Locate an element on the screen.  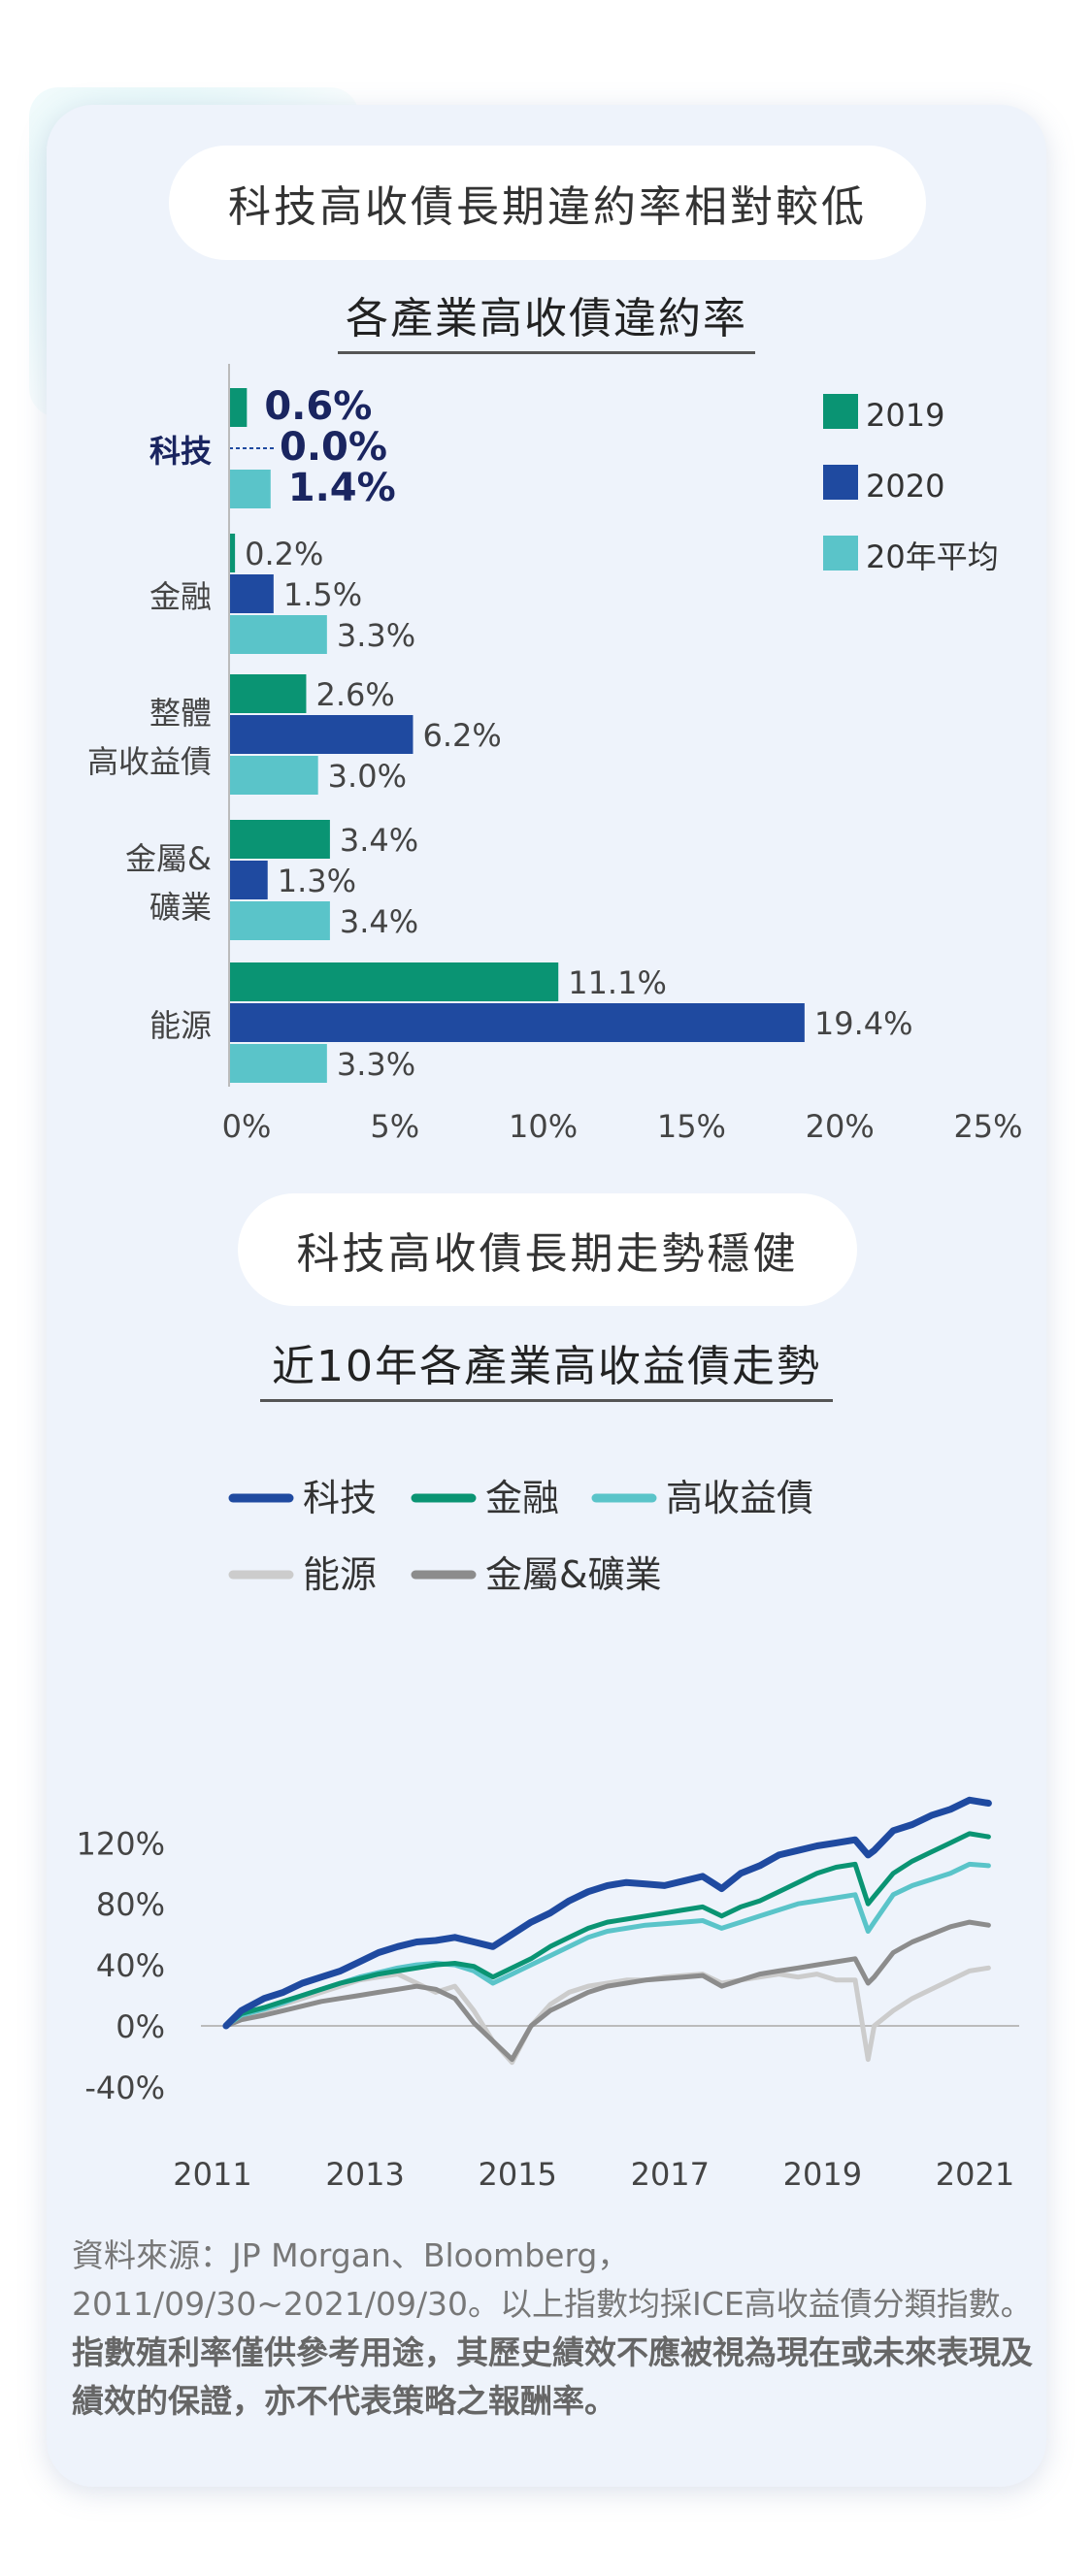
x-tick-label: 25% is located at coordinates (987, 1126).